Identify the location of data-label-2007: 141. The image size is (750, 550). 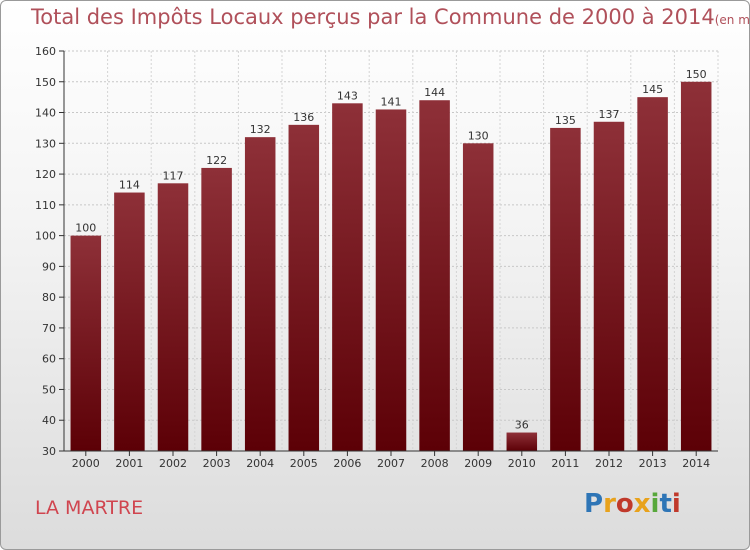
(391, 101).